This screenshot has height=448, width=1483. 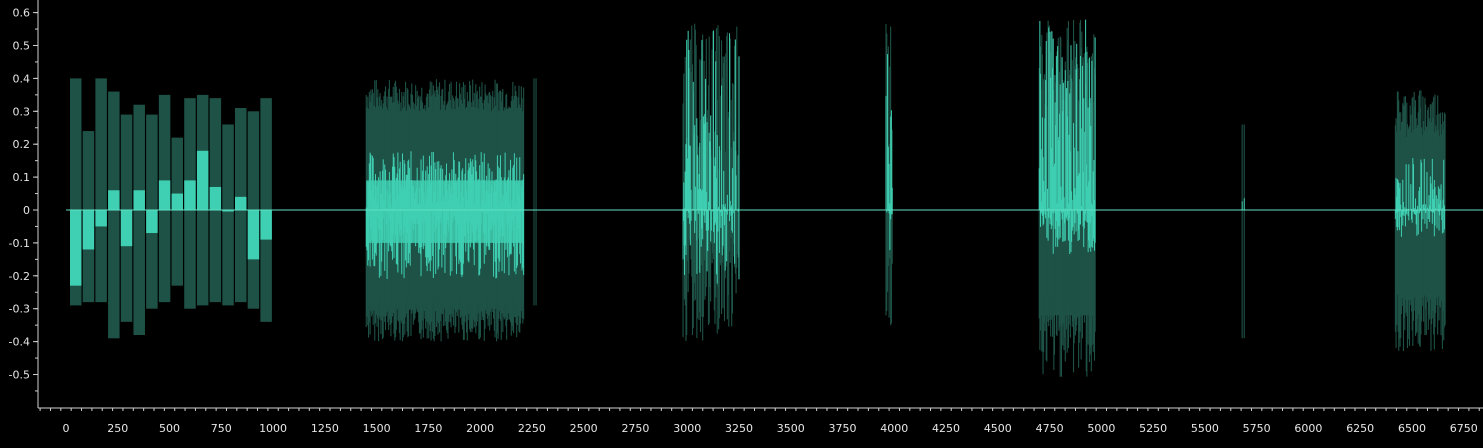 I want to click on x-tick-label: 5000, so click(x=1101, y=428).